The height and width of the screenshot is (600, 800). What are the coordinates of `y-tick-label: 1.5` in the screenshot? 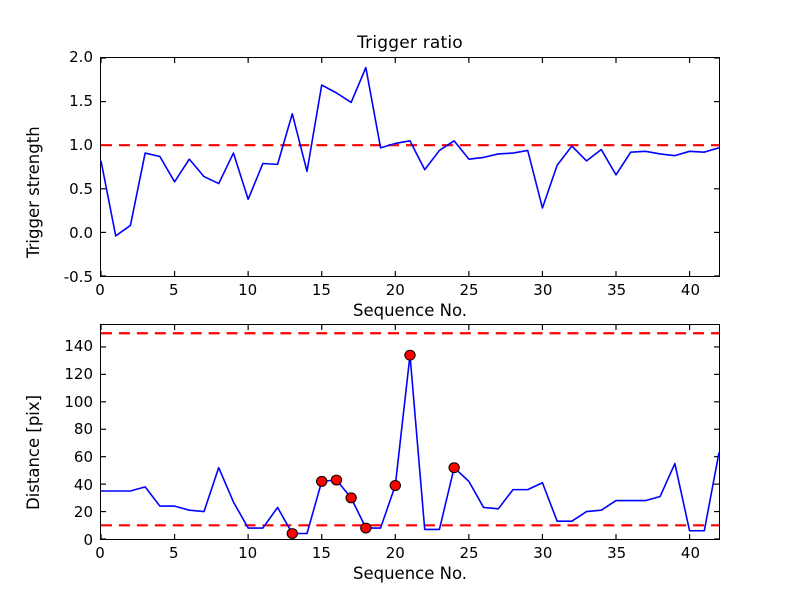 It's located at (81, 101).